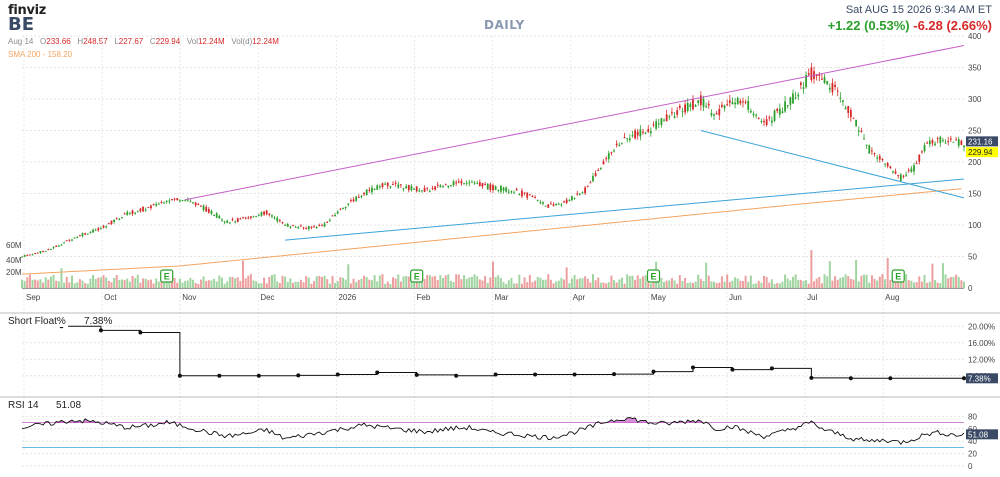 This screenshot has height=477, width=1000. What do you see at coordinates (504, 25) in the screenshot?
I see `chart-period: DAILY` at bounding box center [504, 25].